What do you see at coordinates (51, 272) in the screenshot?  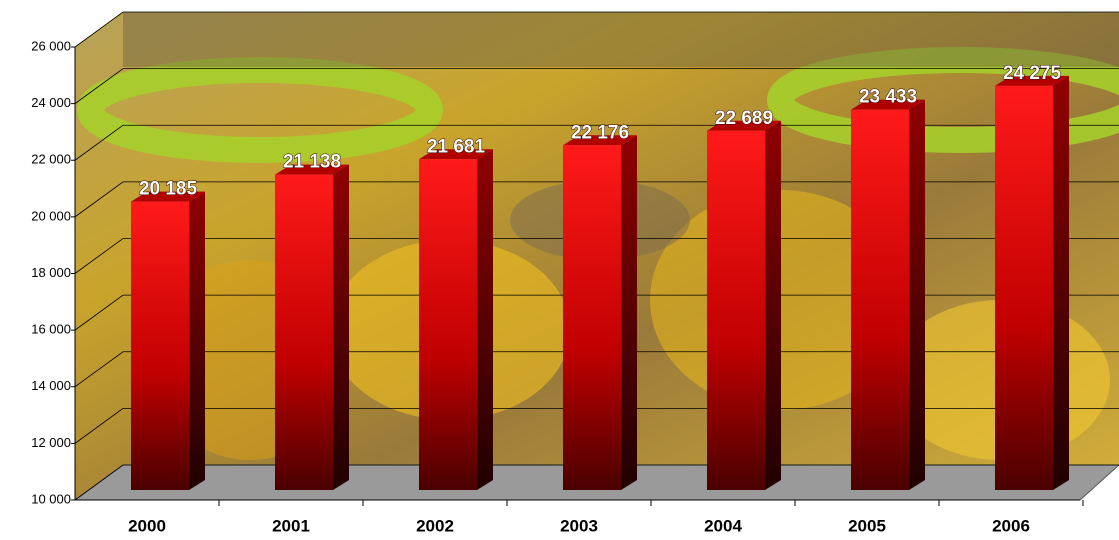 I see `y-tick-label: 18 000` at bounding box center [51, 272].